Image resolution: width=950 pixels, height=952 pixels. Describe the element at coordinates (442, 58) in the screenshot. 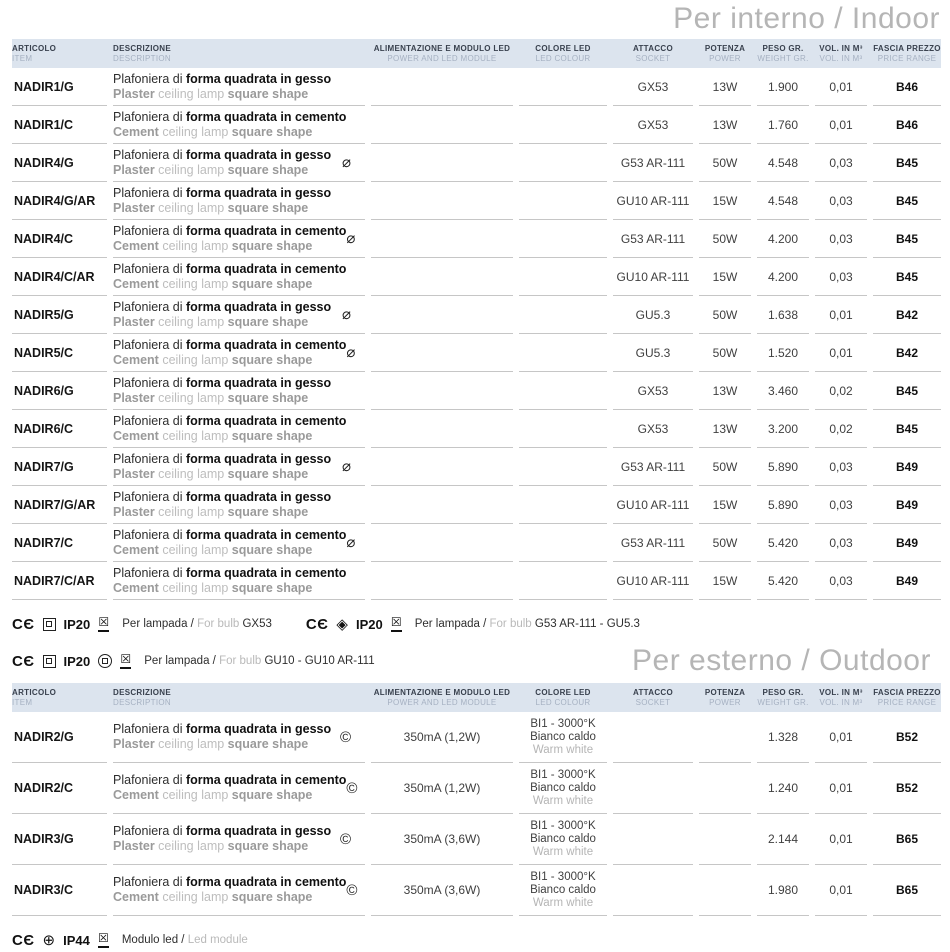

I see `column-header-en: POWER AND LED MODULE` at that location.